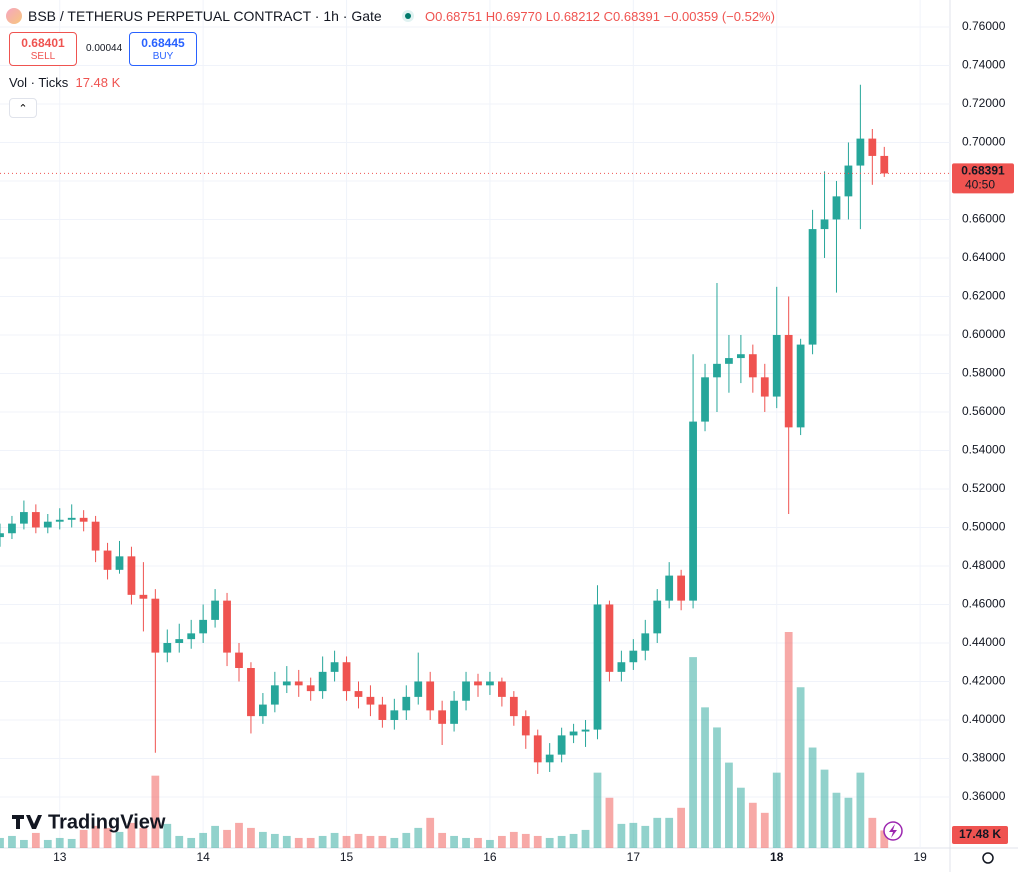  What do you see at coordinates (984, 411) in the screenshot?
I see `y-tick-label: 0.56000` at bounding box center [984, 411].